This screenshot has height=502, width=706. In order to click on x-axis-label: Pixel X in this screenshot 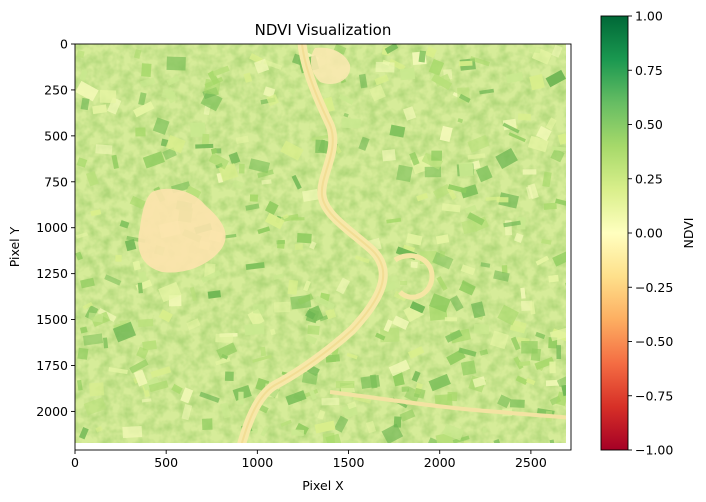, I will do `click(323, 485)`.